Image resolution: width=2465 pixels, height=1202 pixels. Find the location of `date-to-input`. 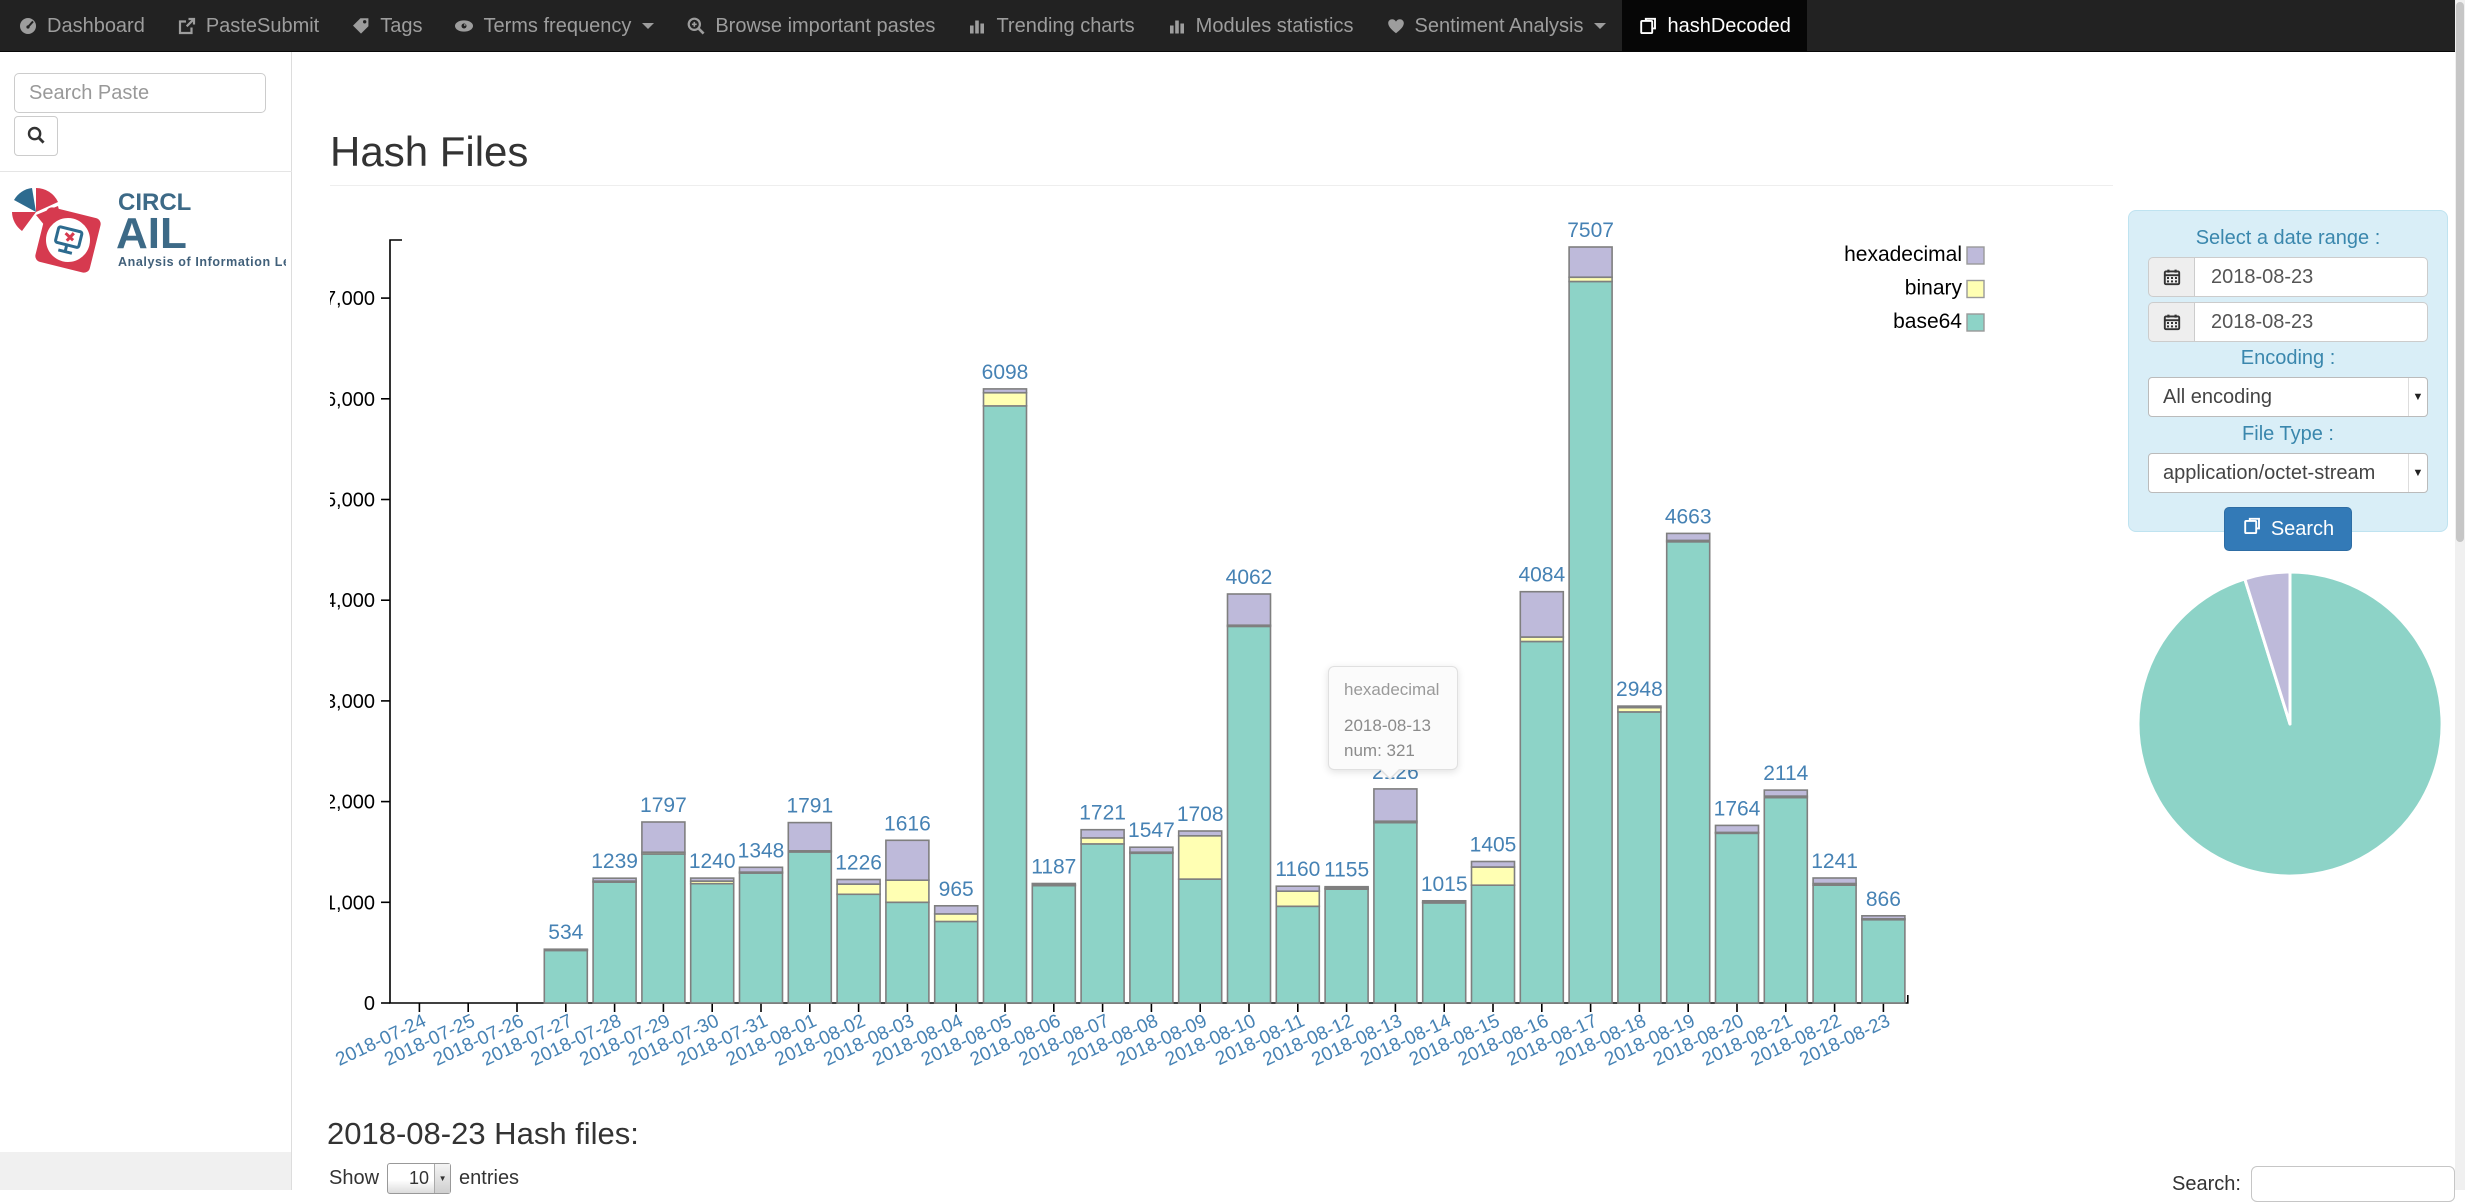

date-to-input is located at coordinates (2311, 322).